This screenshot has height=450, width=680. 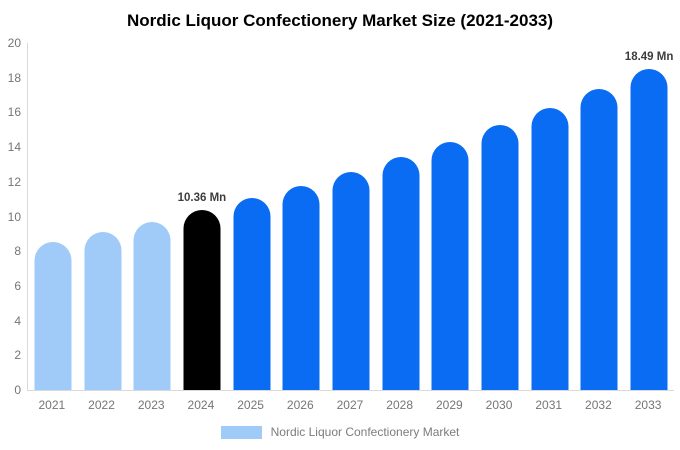 I want to click on x-axis-label: 2029, so click(x=449, y=405).